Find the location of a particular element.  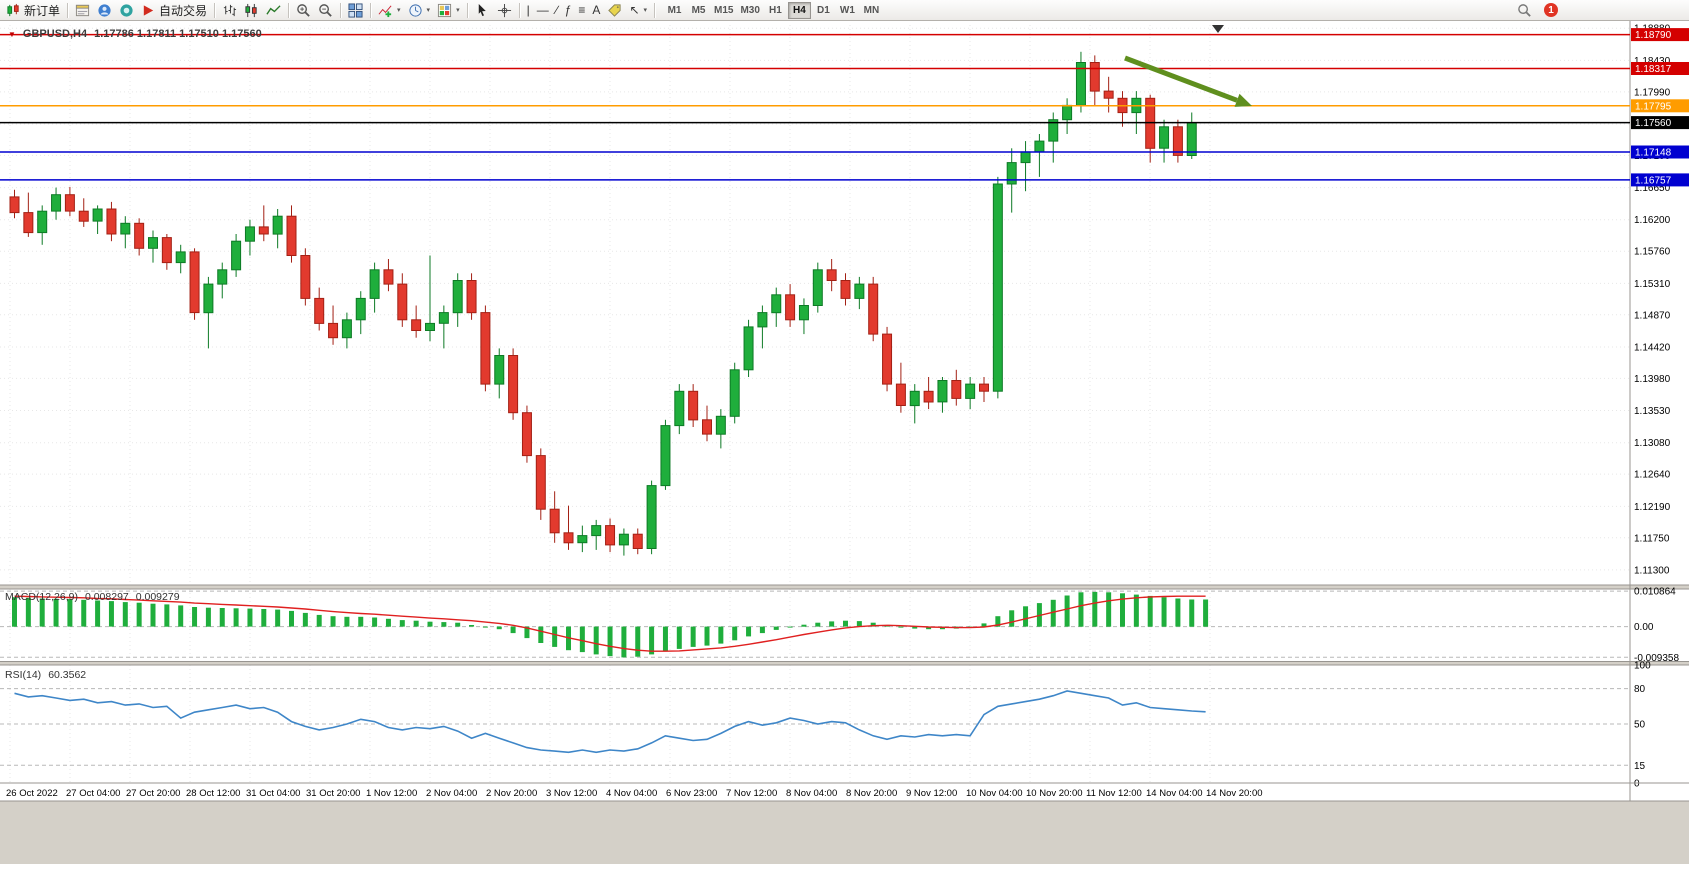

search-icon is located at coordinates (1524, 10).